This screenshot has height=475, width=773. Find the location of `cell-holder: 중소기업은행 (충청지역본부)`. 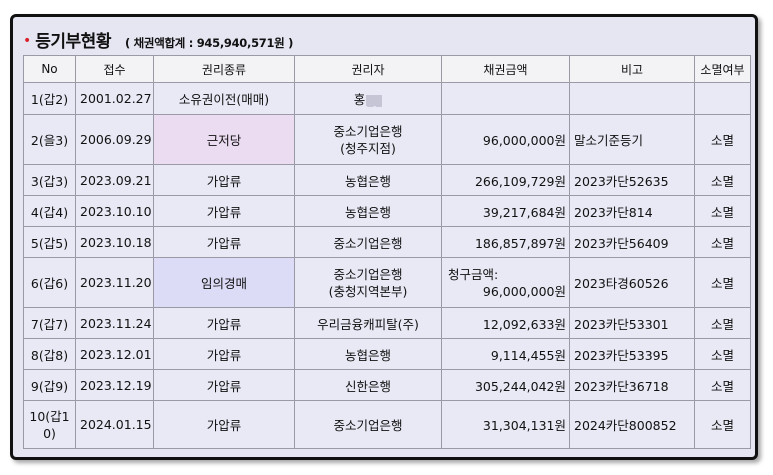

cell-holder: 중소기업은행 (충청지역본부) is located at coordinates (368, 282).